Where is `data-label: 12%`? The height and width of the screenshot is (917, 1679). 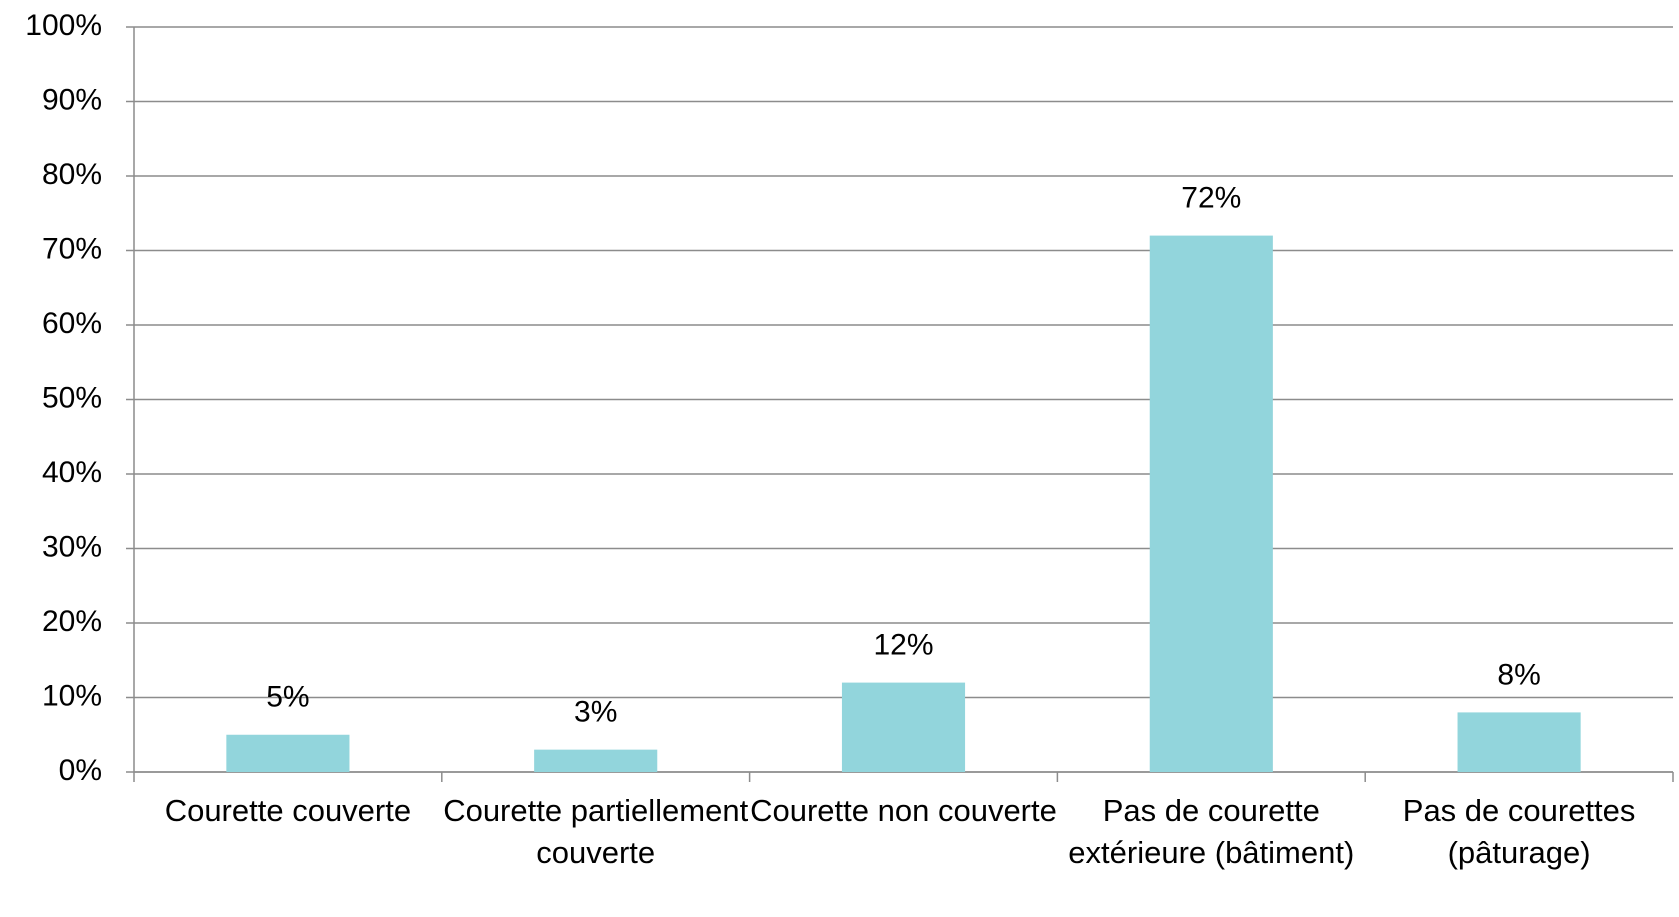 data-label: 12% is located at coordinates (903, 645).